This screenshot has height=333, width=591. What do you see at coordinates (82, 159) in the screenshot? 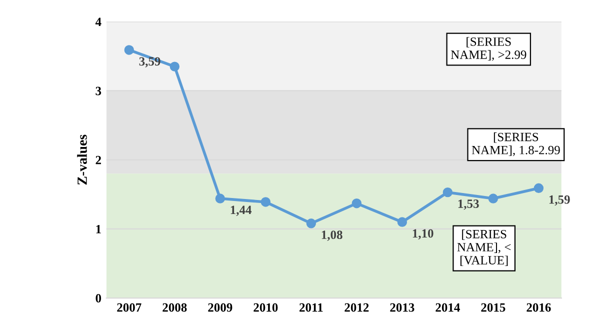
I see `y-axis-title: Z-values` at bounding box center [82, 159].